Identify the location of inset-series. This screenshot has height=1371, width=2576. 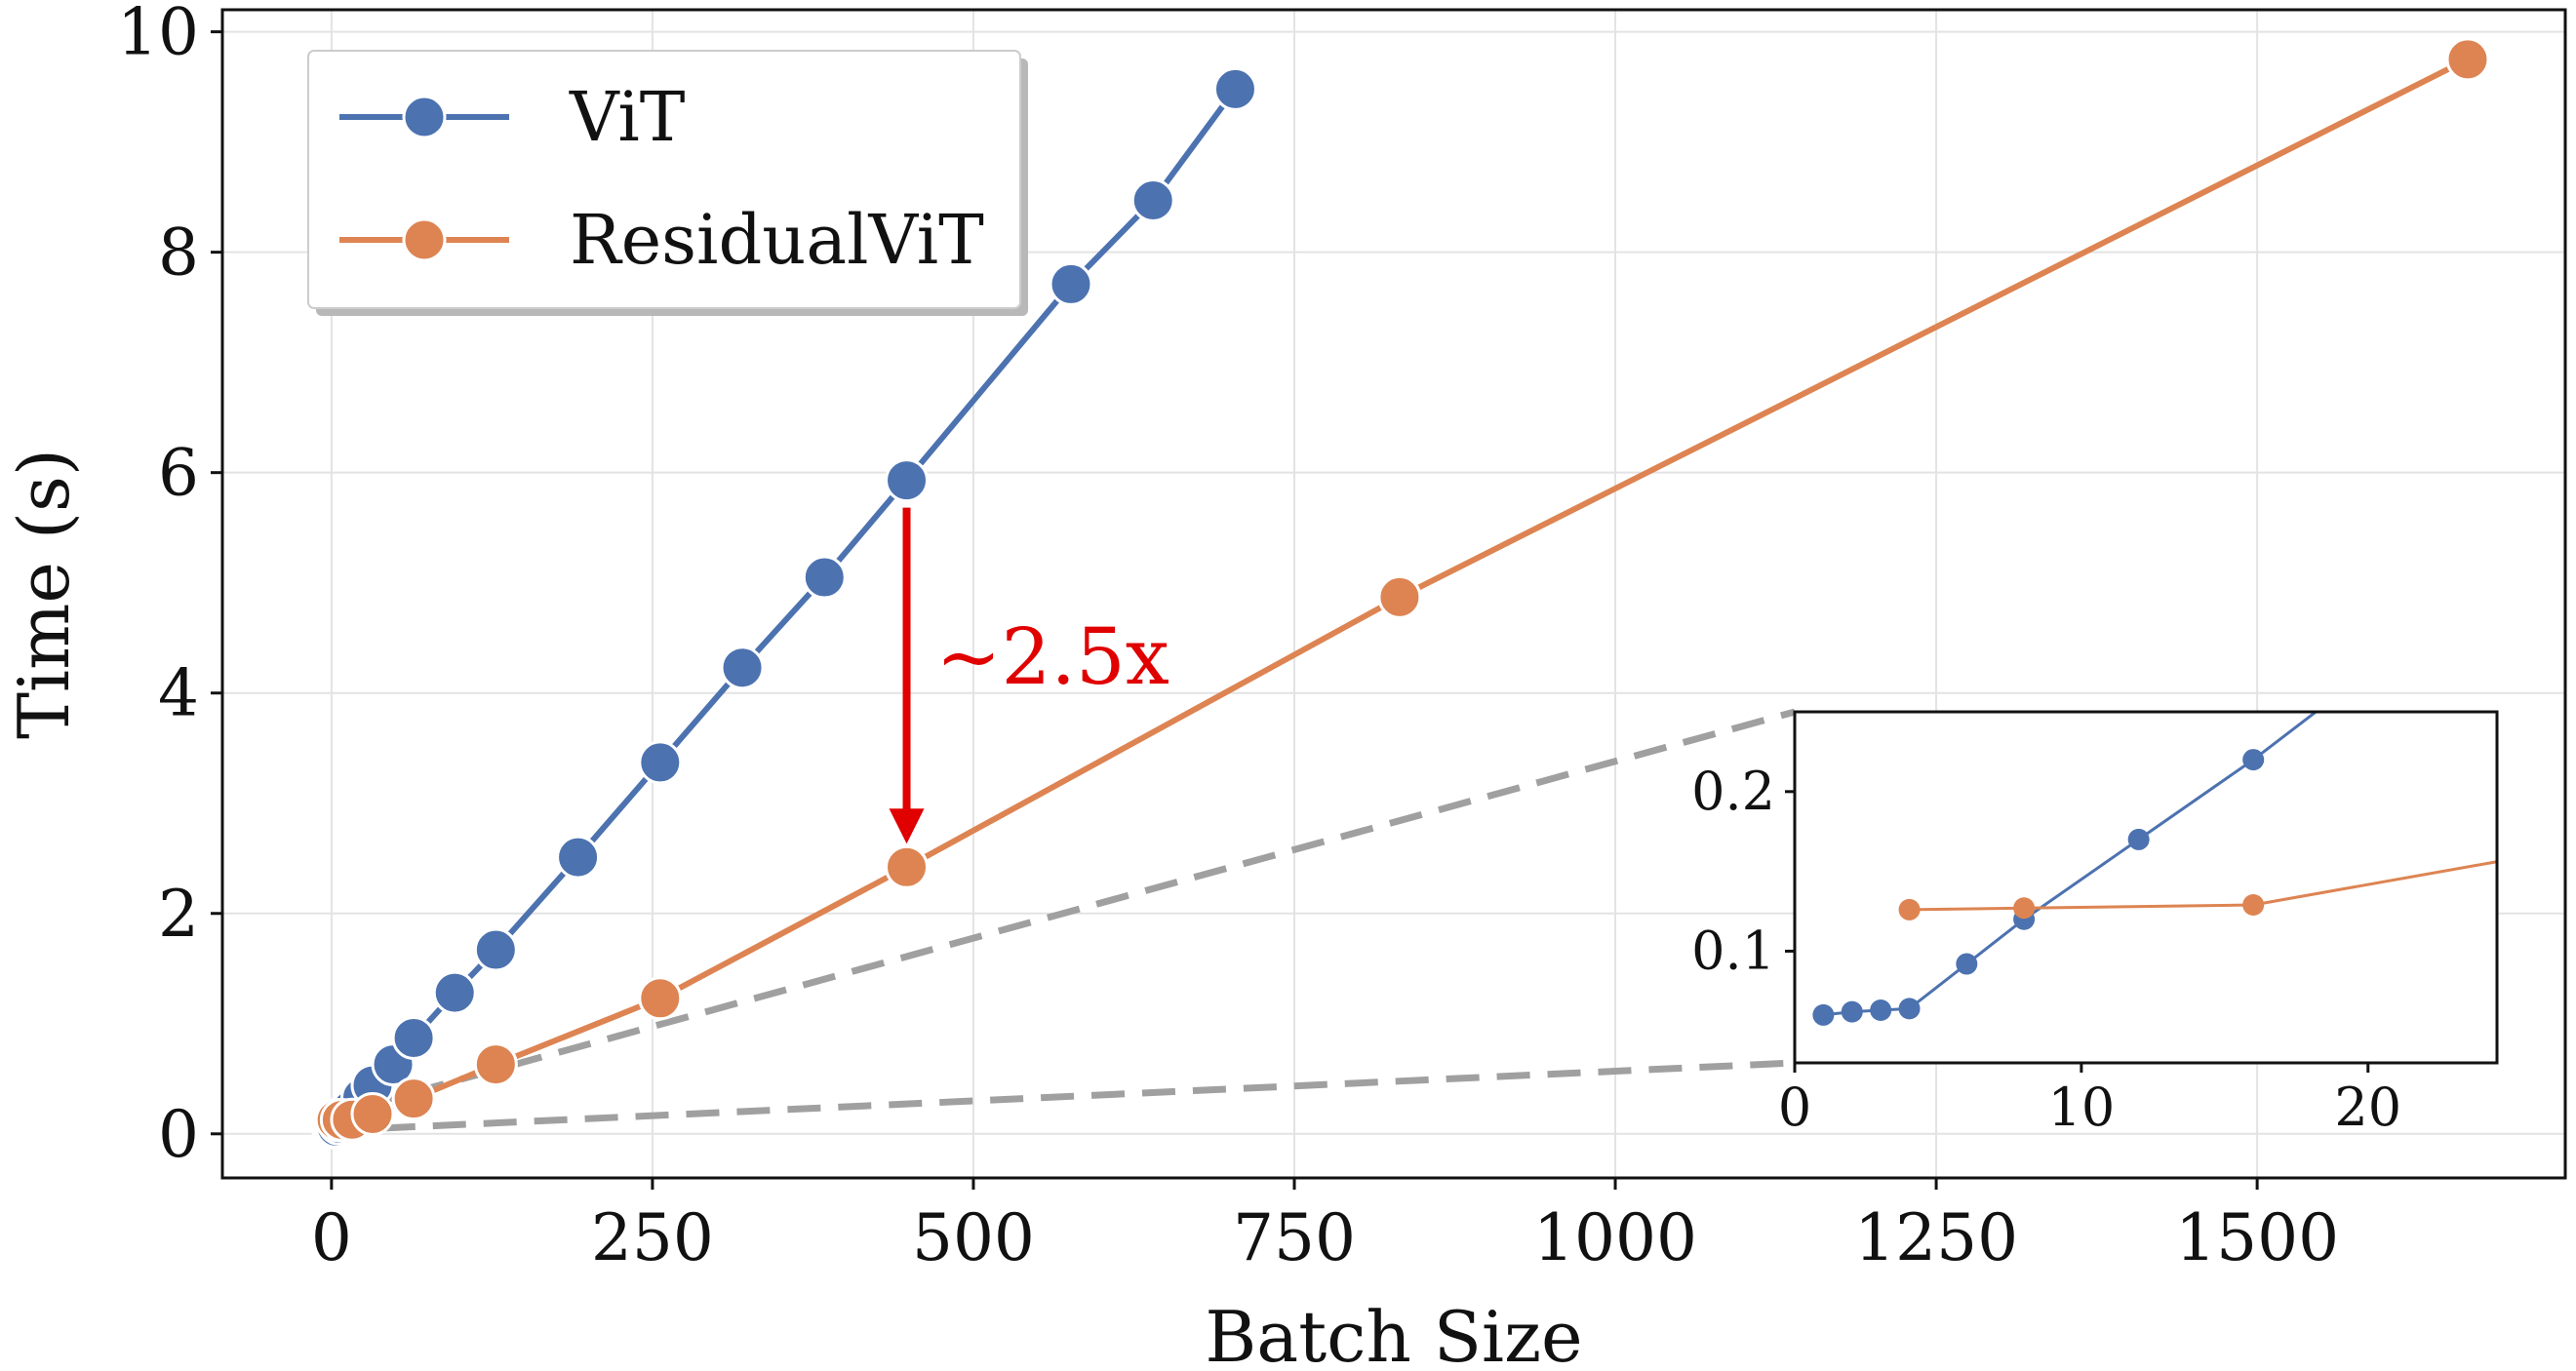
(2154, 869).